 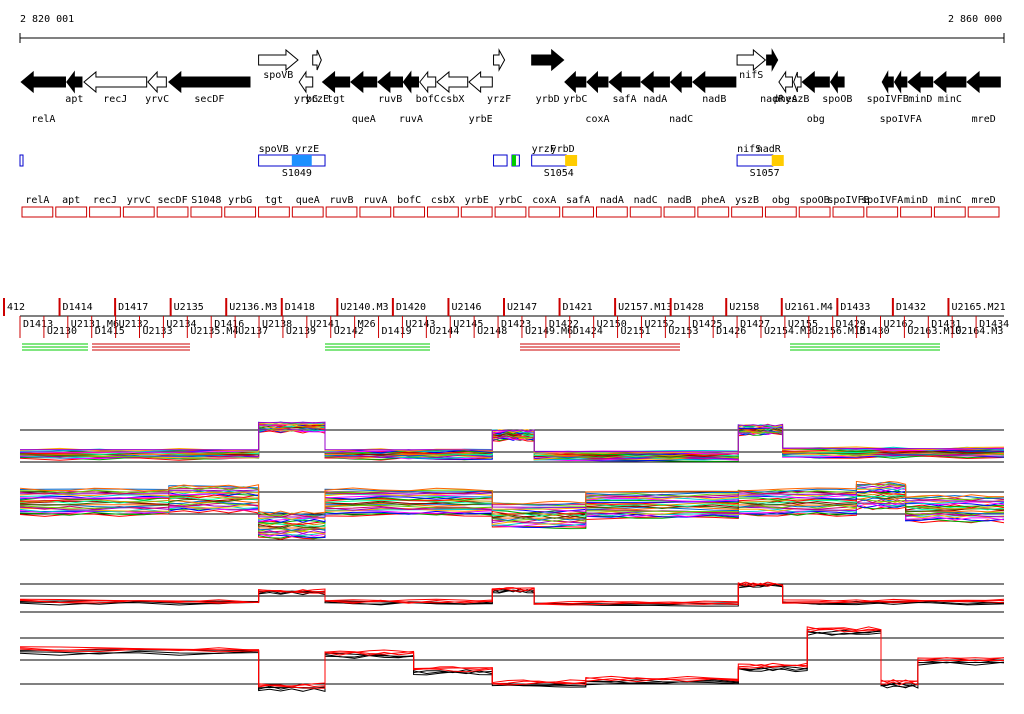 What do you see at coordinates (375, 212) in the screenshot?
I see `transcript-box-ruvA` at bounding box center [375, 212].